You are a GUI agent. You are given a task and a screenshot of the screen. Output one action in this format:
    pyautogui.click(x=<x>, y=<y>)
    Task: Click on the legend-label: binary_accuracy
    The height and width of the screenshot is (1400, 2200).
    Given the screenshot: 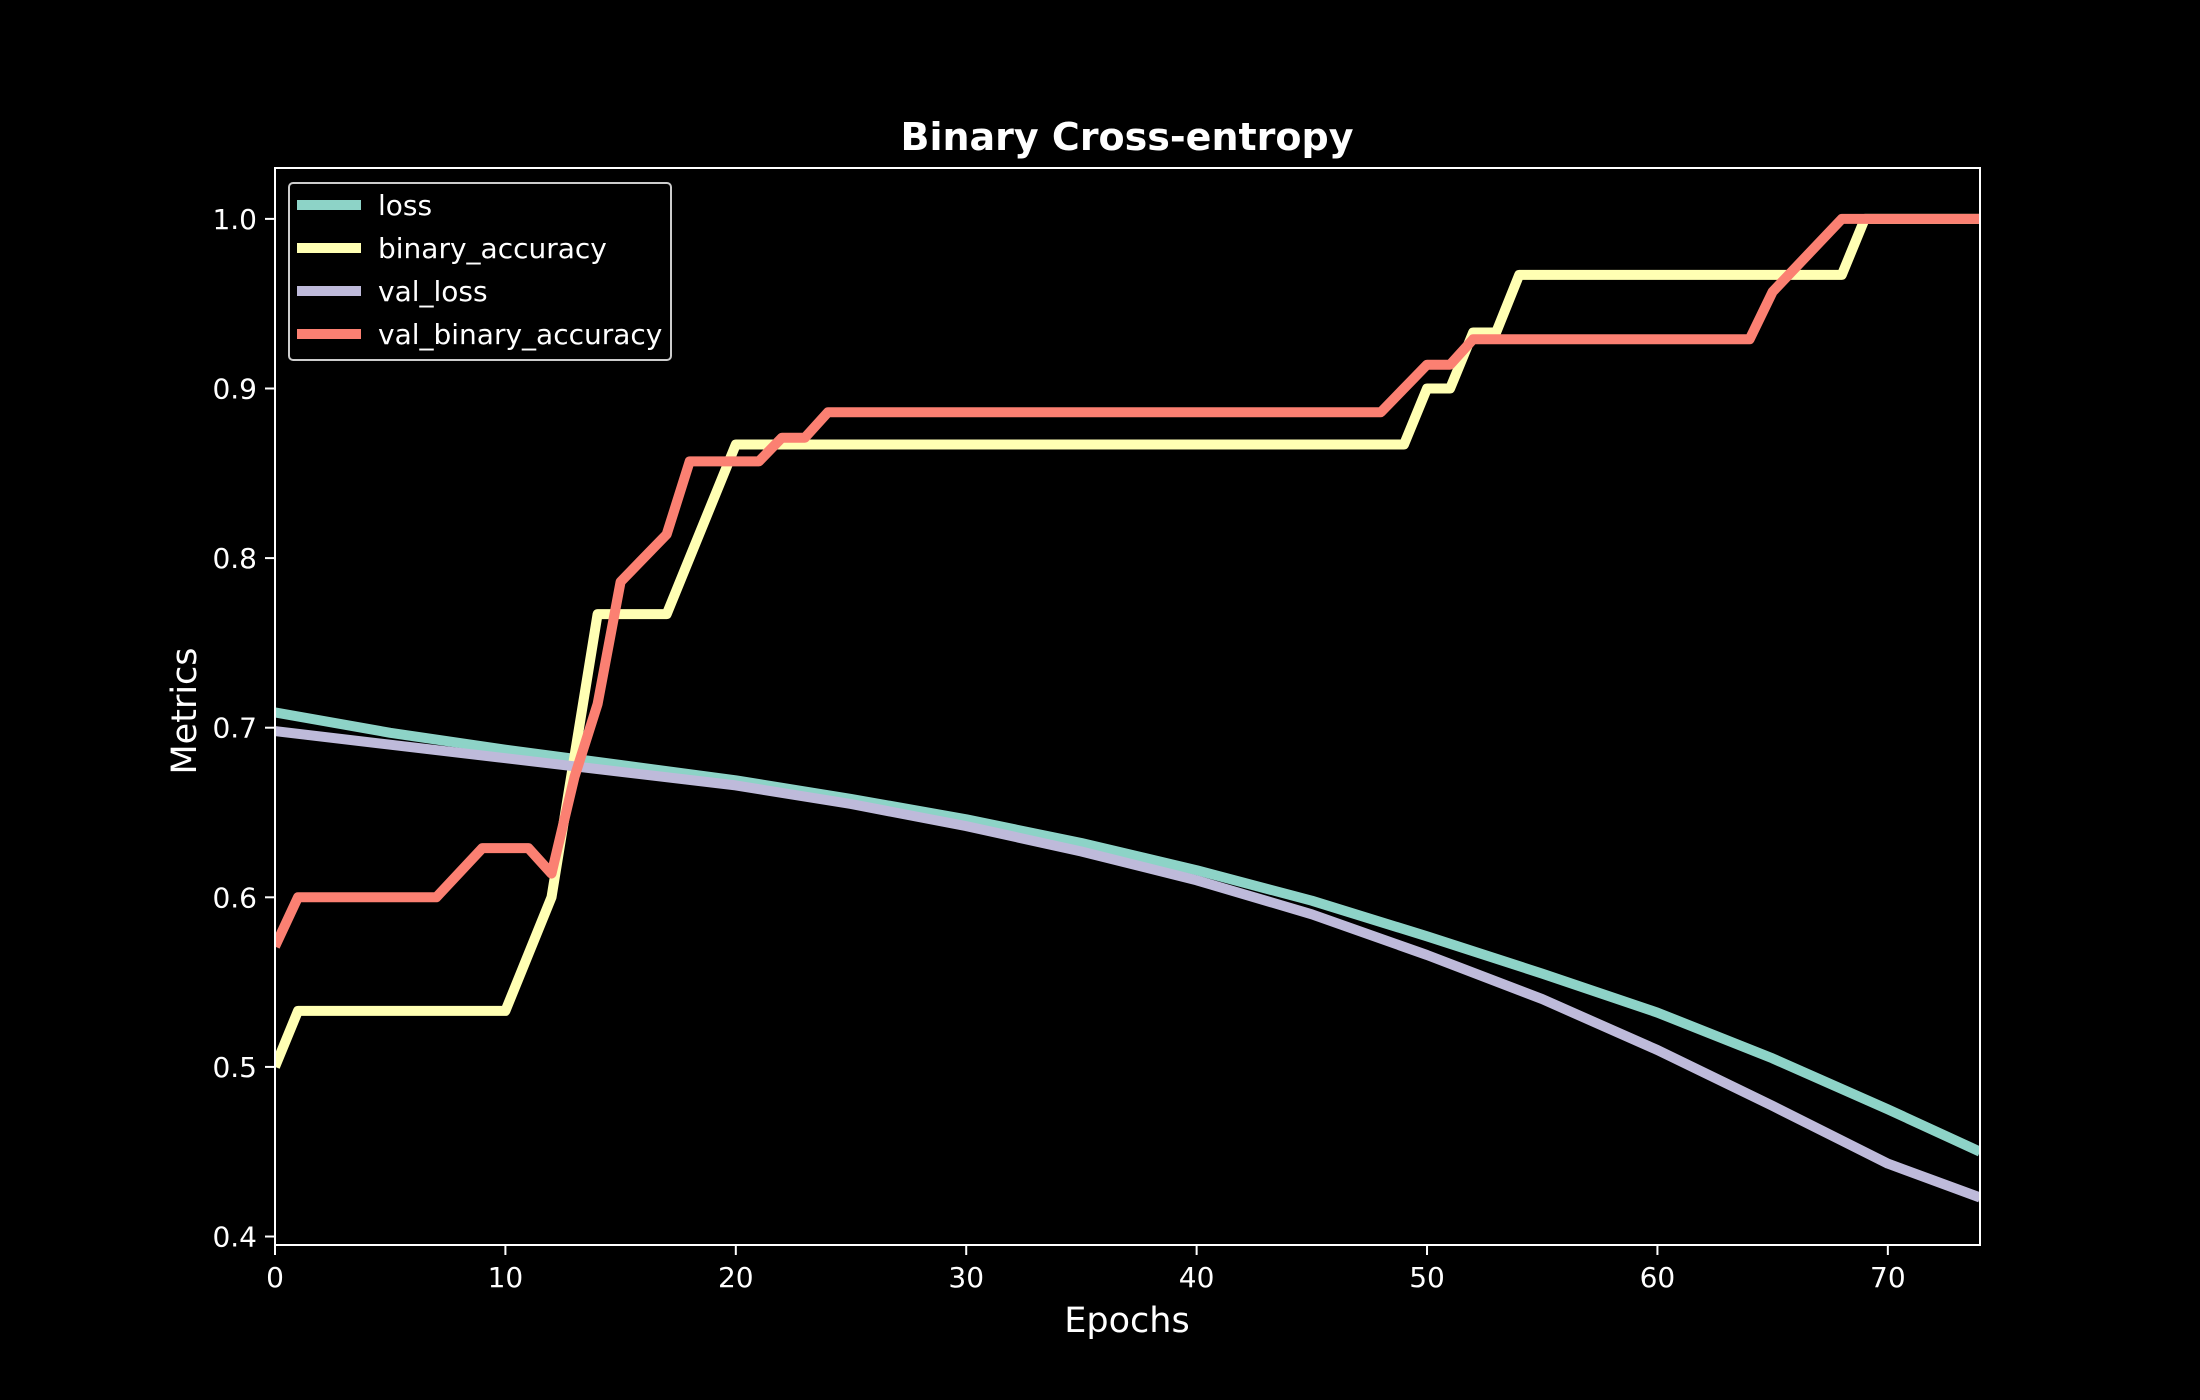 What is the action you would take?
    pyautogui.click(x=492, y=248)
    